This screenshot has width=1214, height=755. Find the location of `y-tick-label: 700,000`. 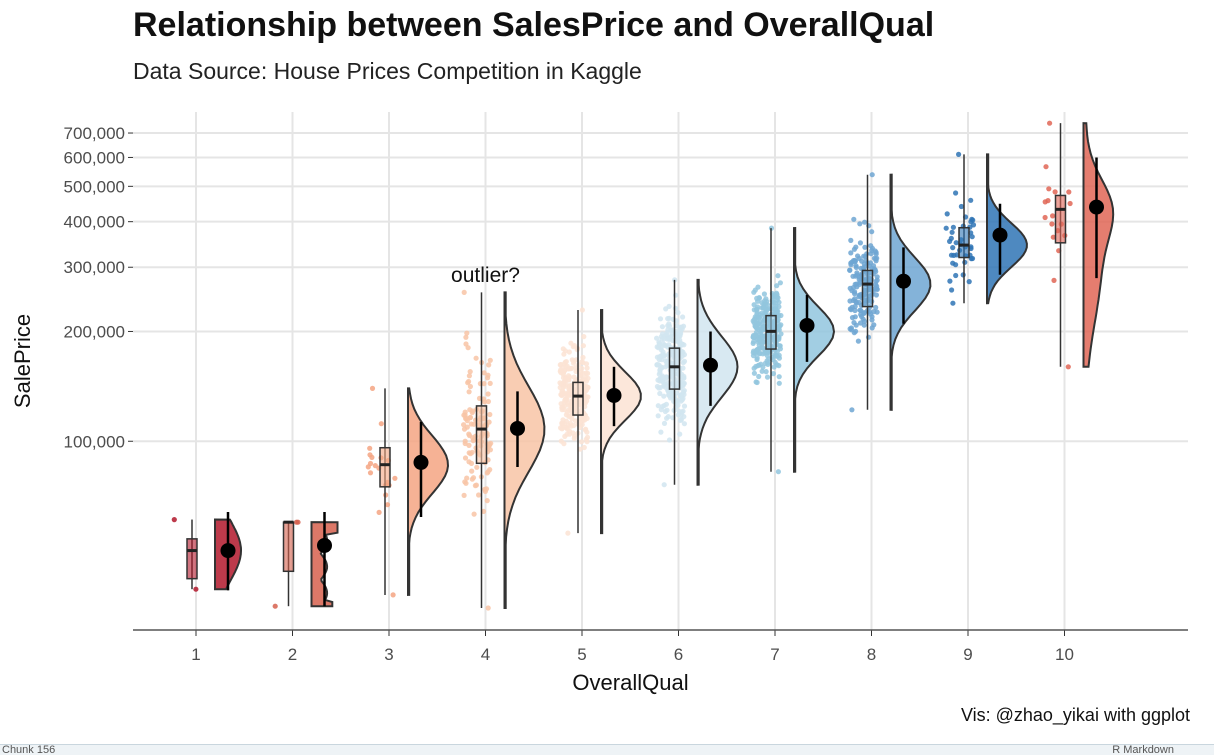

y-tick-label: 700,000 is located at coordinates (94, 133).